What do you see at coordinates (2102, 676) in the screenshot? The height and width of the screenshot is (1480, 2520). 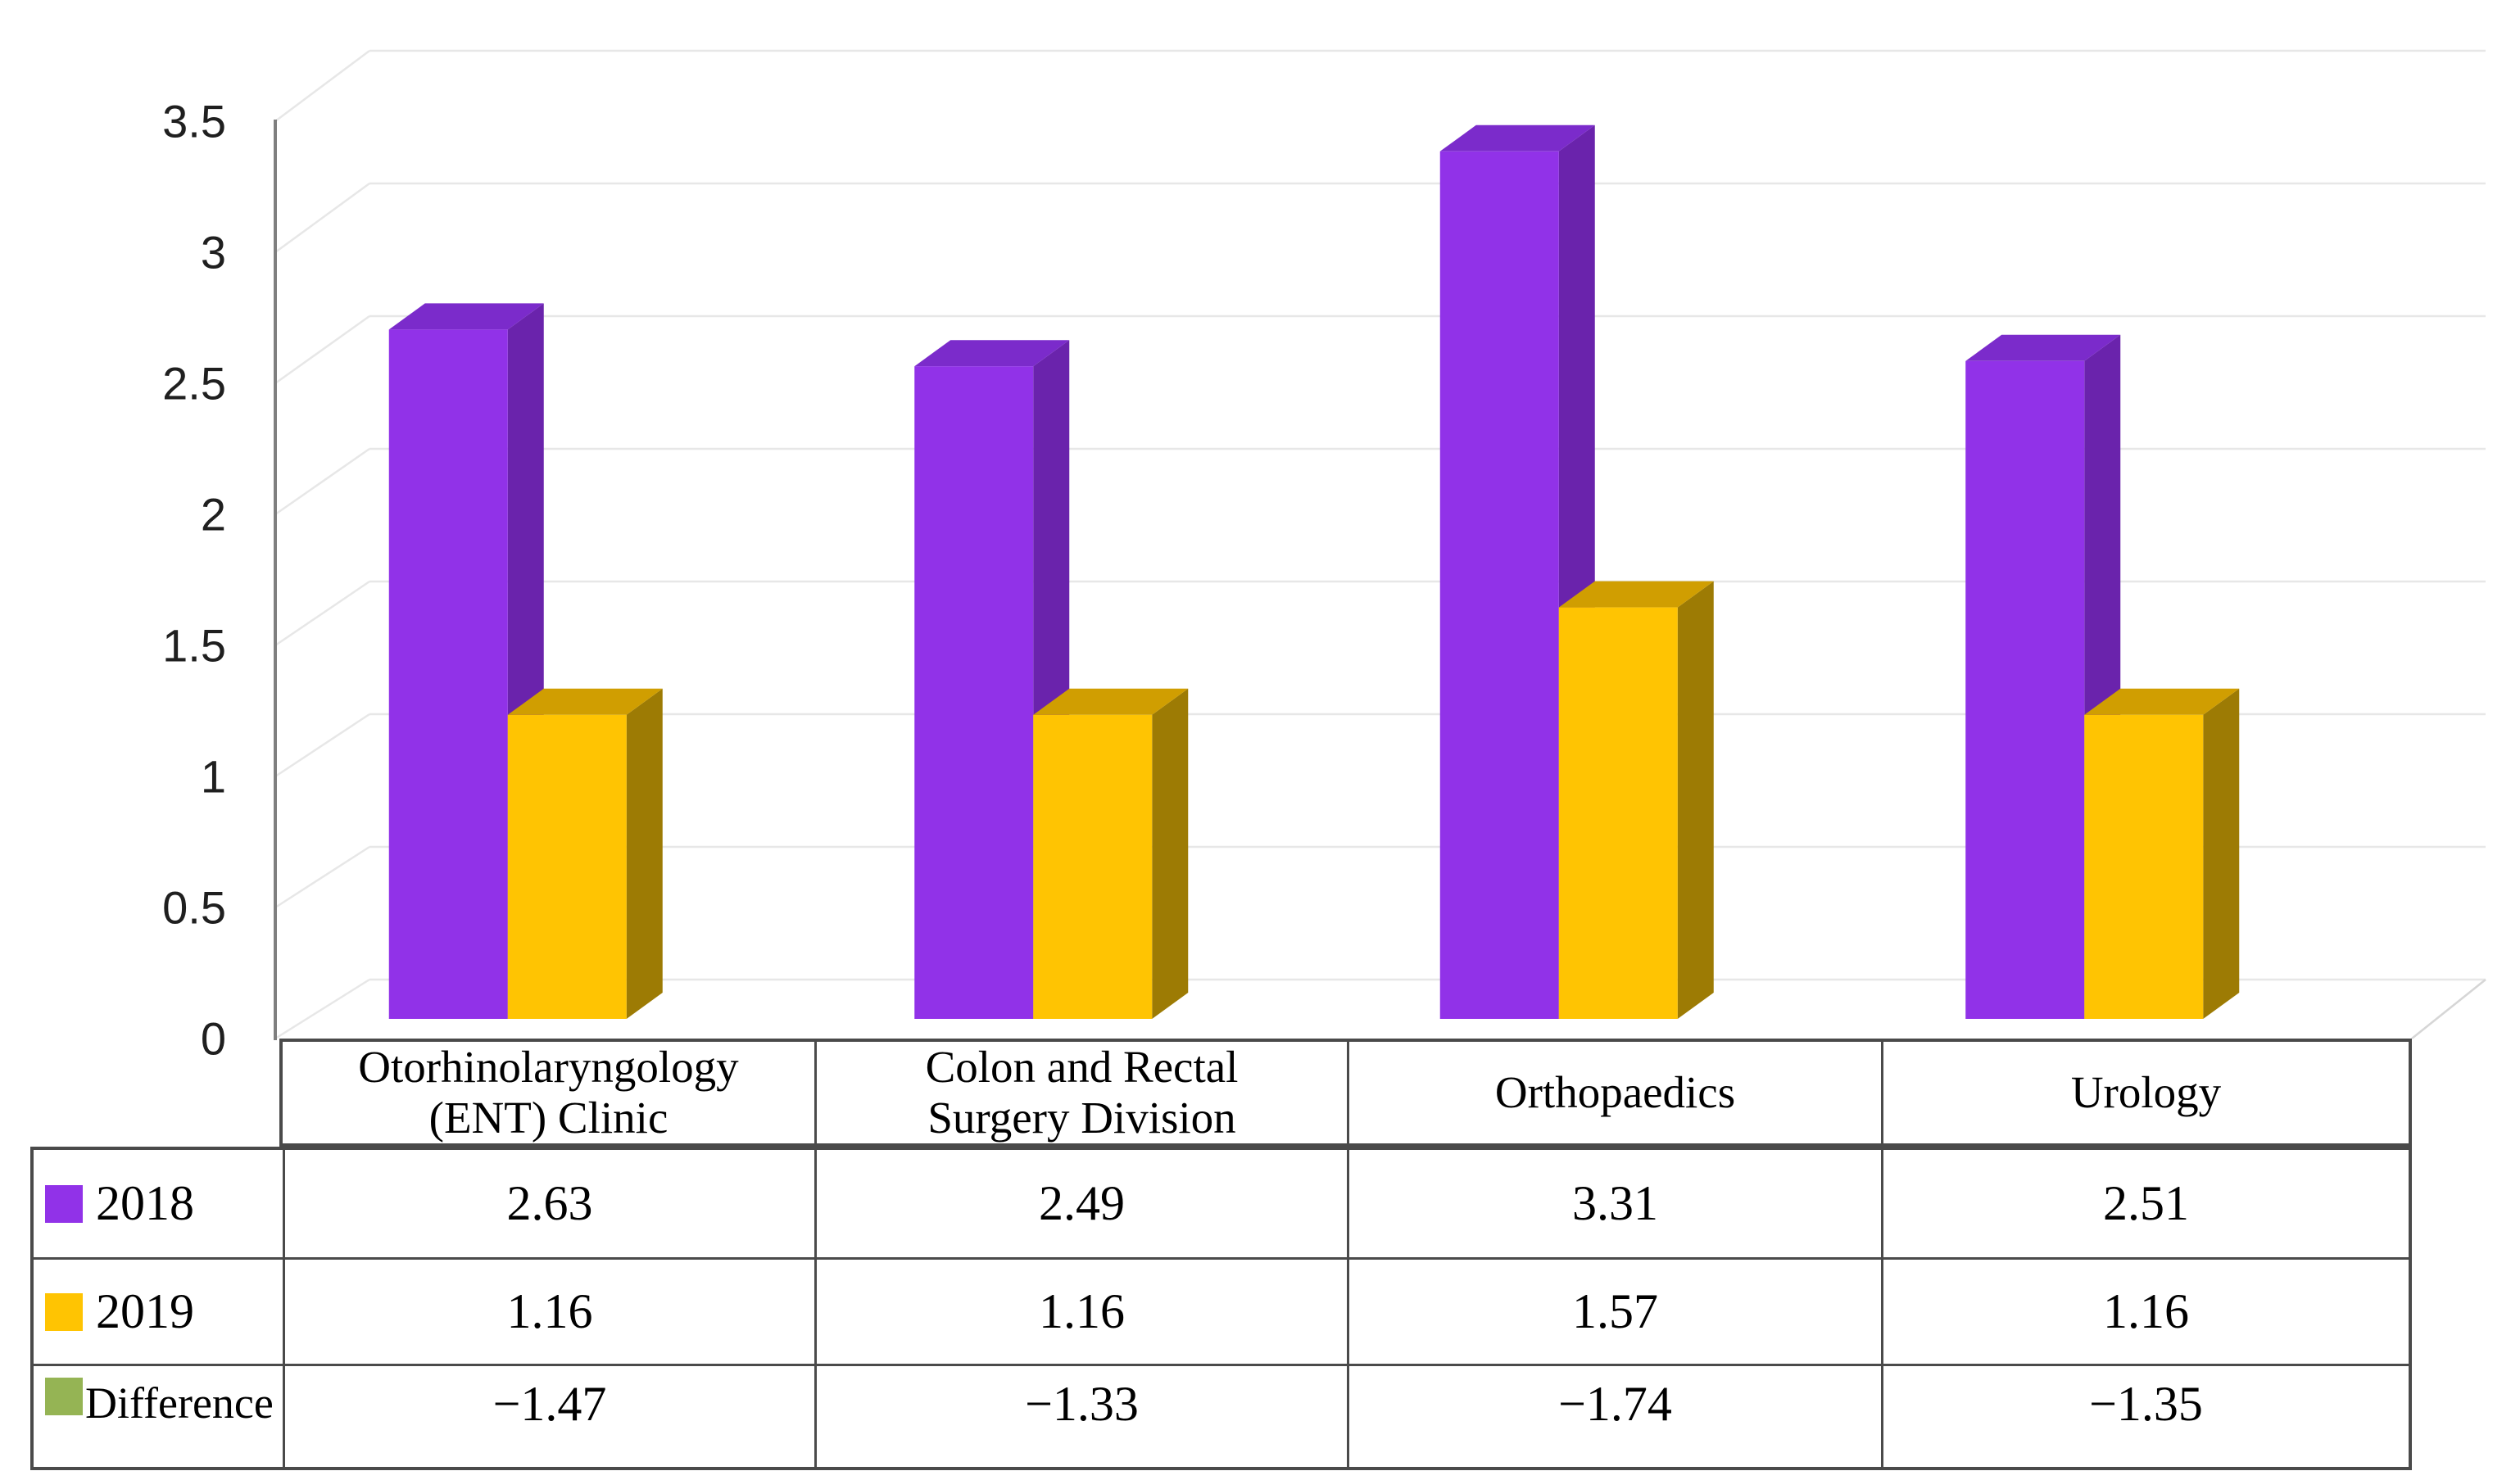 I see `bar-group-urology` at bounding box center [2102, 676].